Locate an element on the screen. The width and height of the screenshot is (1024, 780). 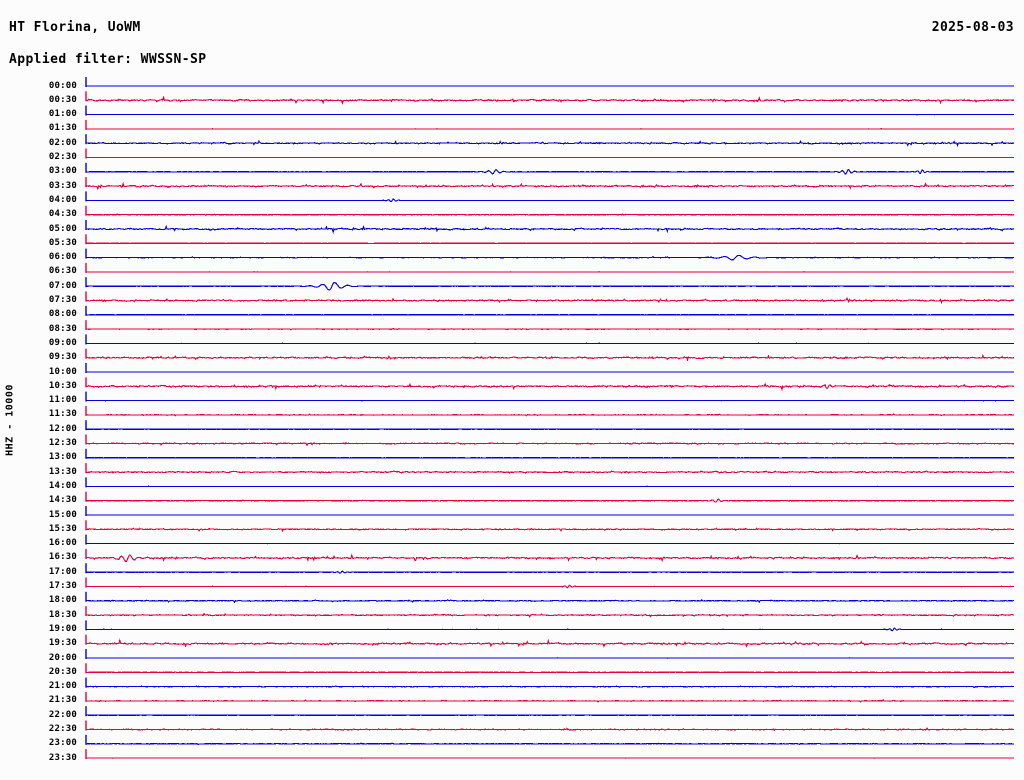
time-label: 11:00 is located at coordinates (62, 400).